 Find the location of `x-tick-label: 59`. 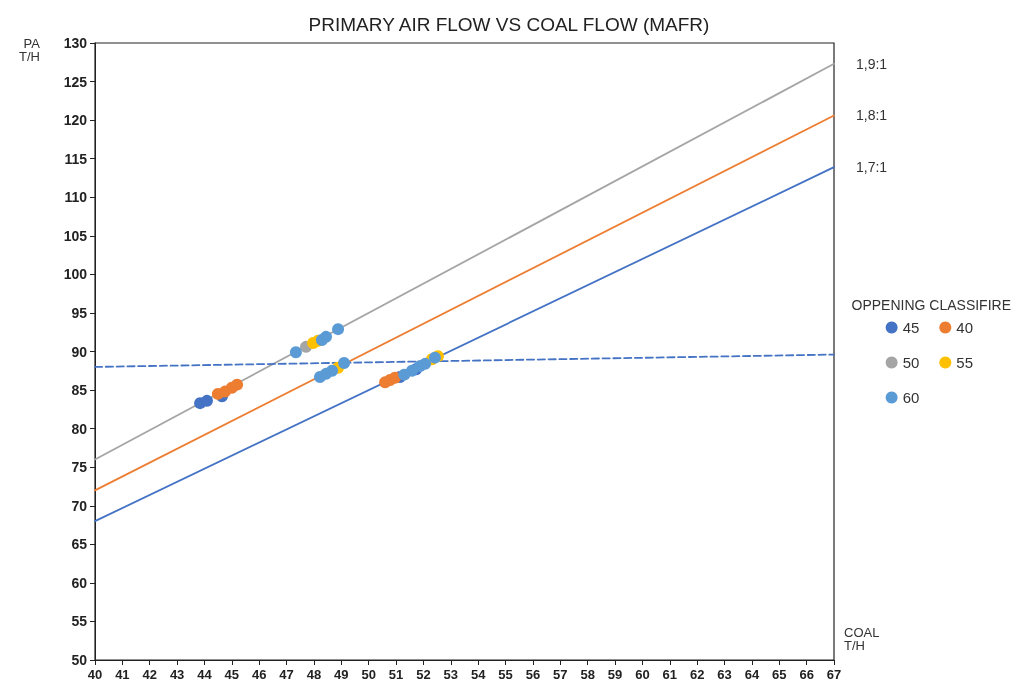

x-tick-label: 59 is located at coordinates (615, 674).